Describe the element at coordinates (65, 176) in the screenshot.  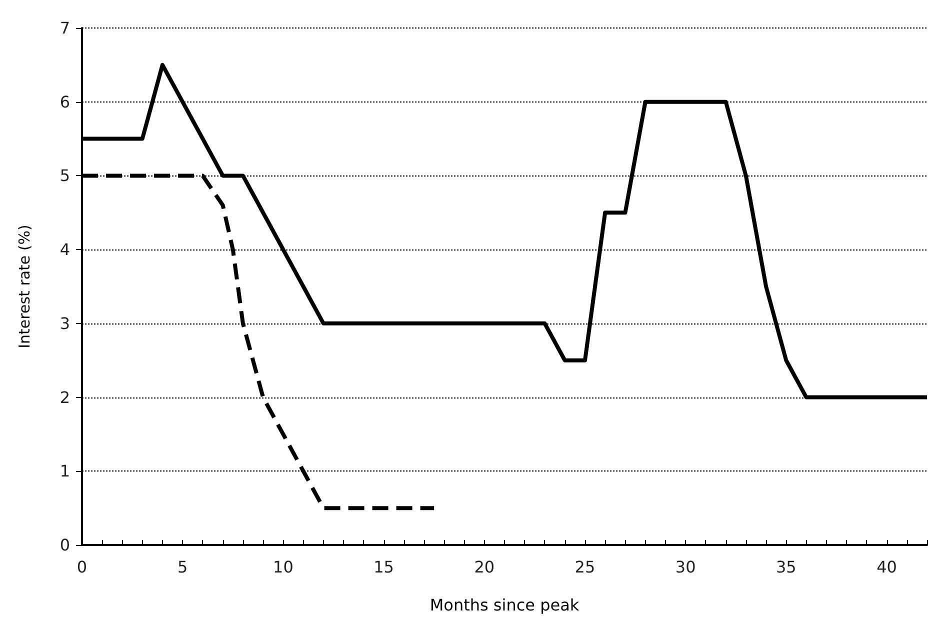
I see `y-tick-label: 5` at that location.